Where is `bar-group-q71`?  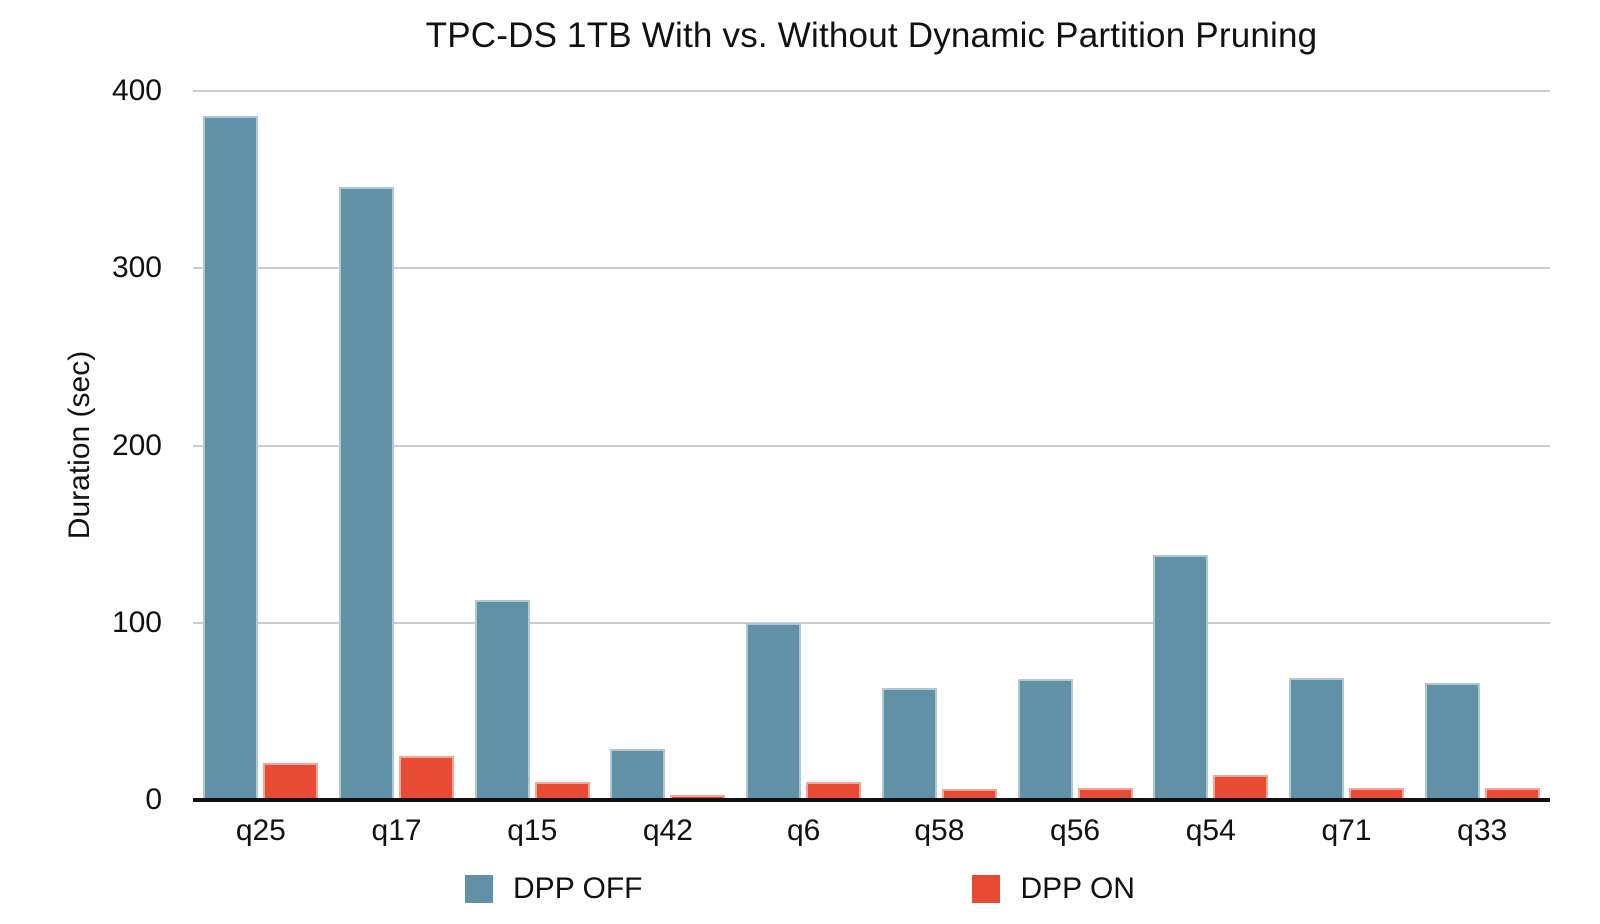 bar-group-q71 is located at coordinates (1347, 445).